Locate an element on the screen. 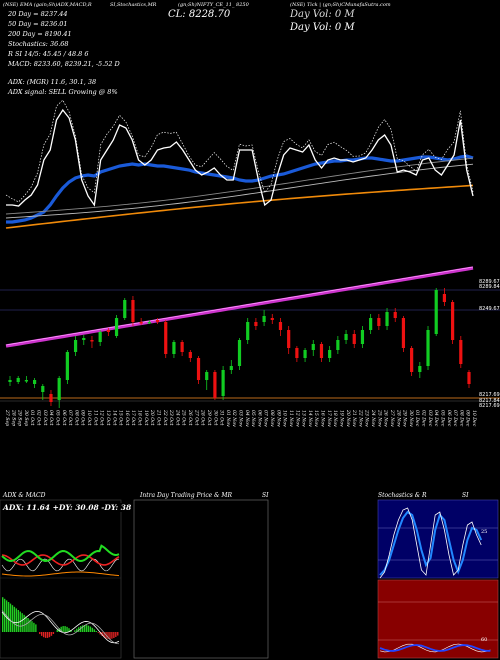 This screenshot has height=660, width=500. date-label: 19 Oct is located at coordinates (146, 418).